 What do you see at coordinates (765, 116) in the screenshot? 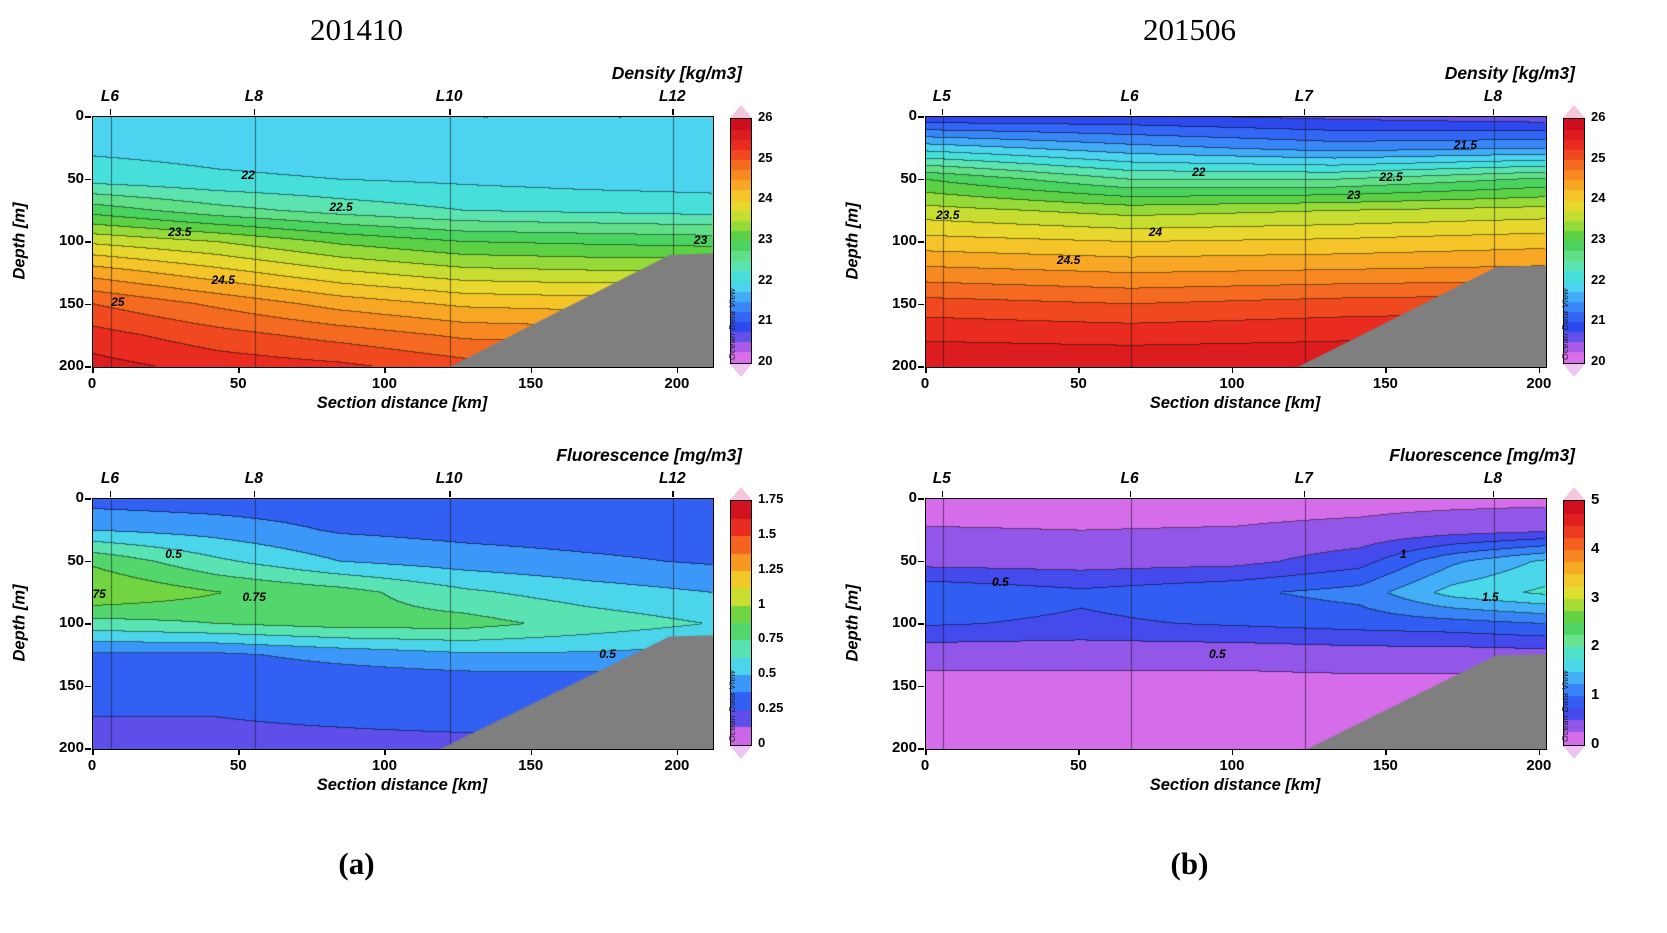
I see `colorbar-tick-26: 26` at bounding box center [765, 116].